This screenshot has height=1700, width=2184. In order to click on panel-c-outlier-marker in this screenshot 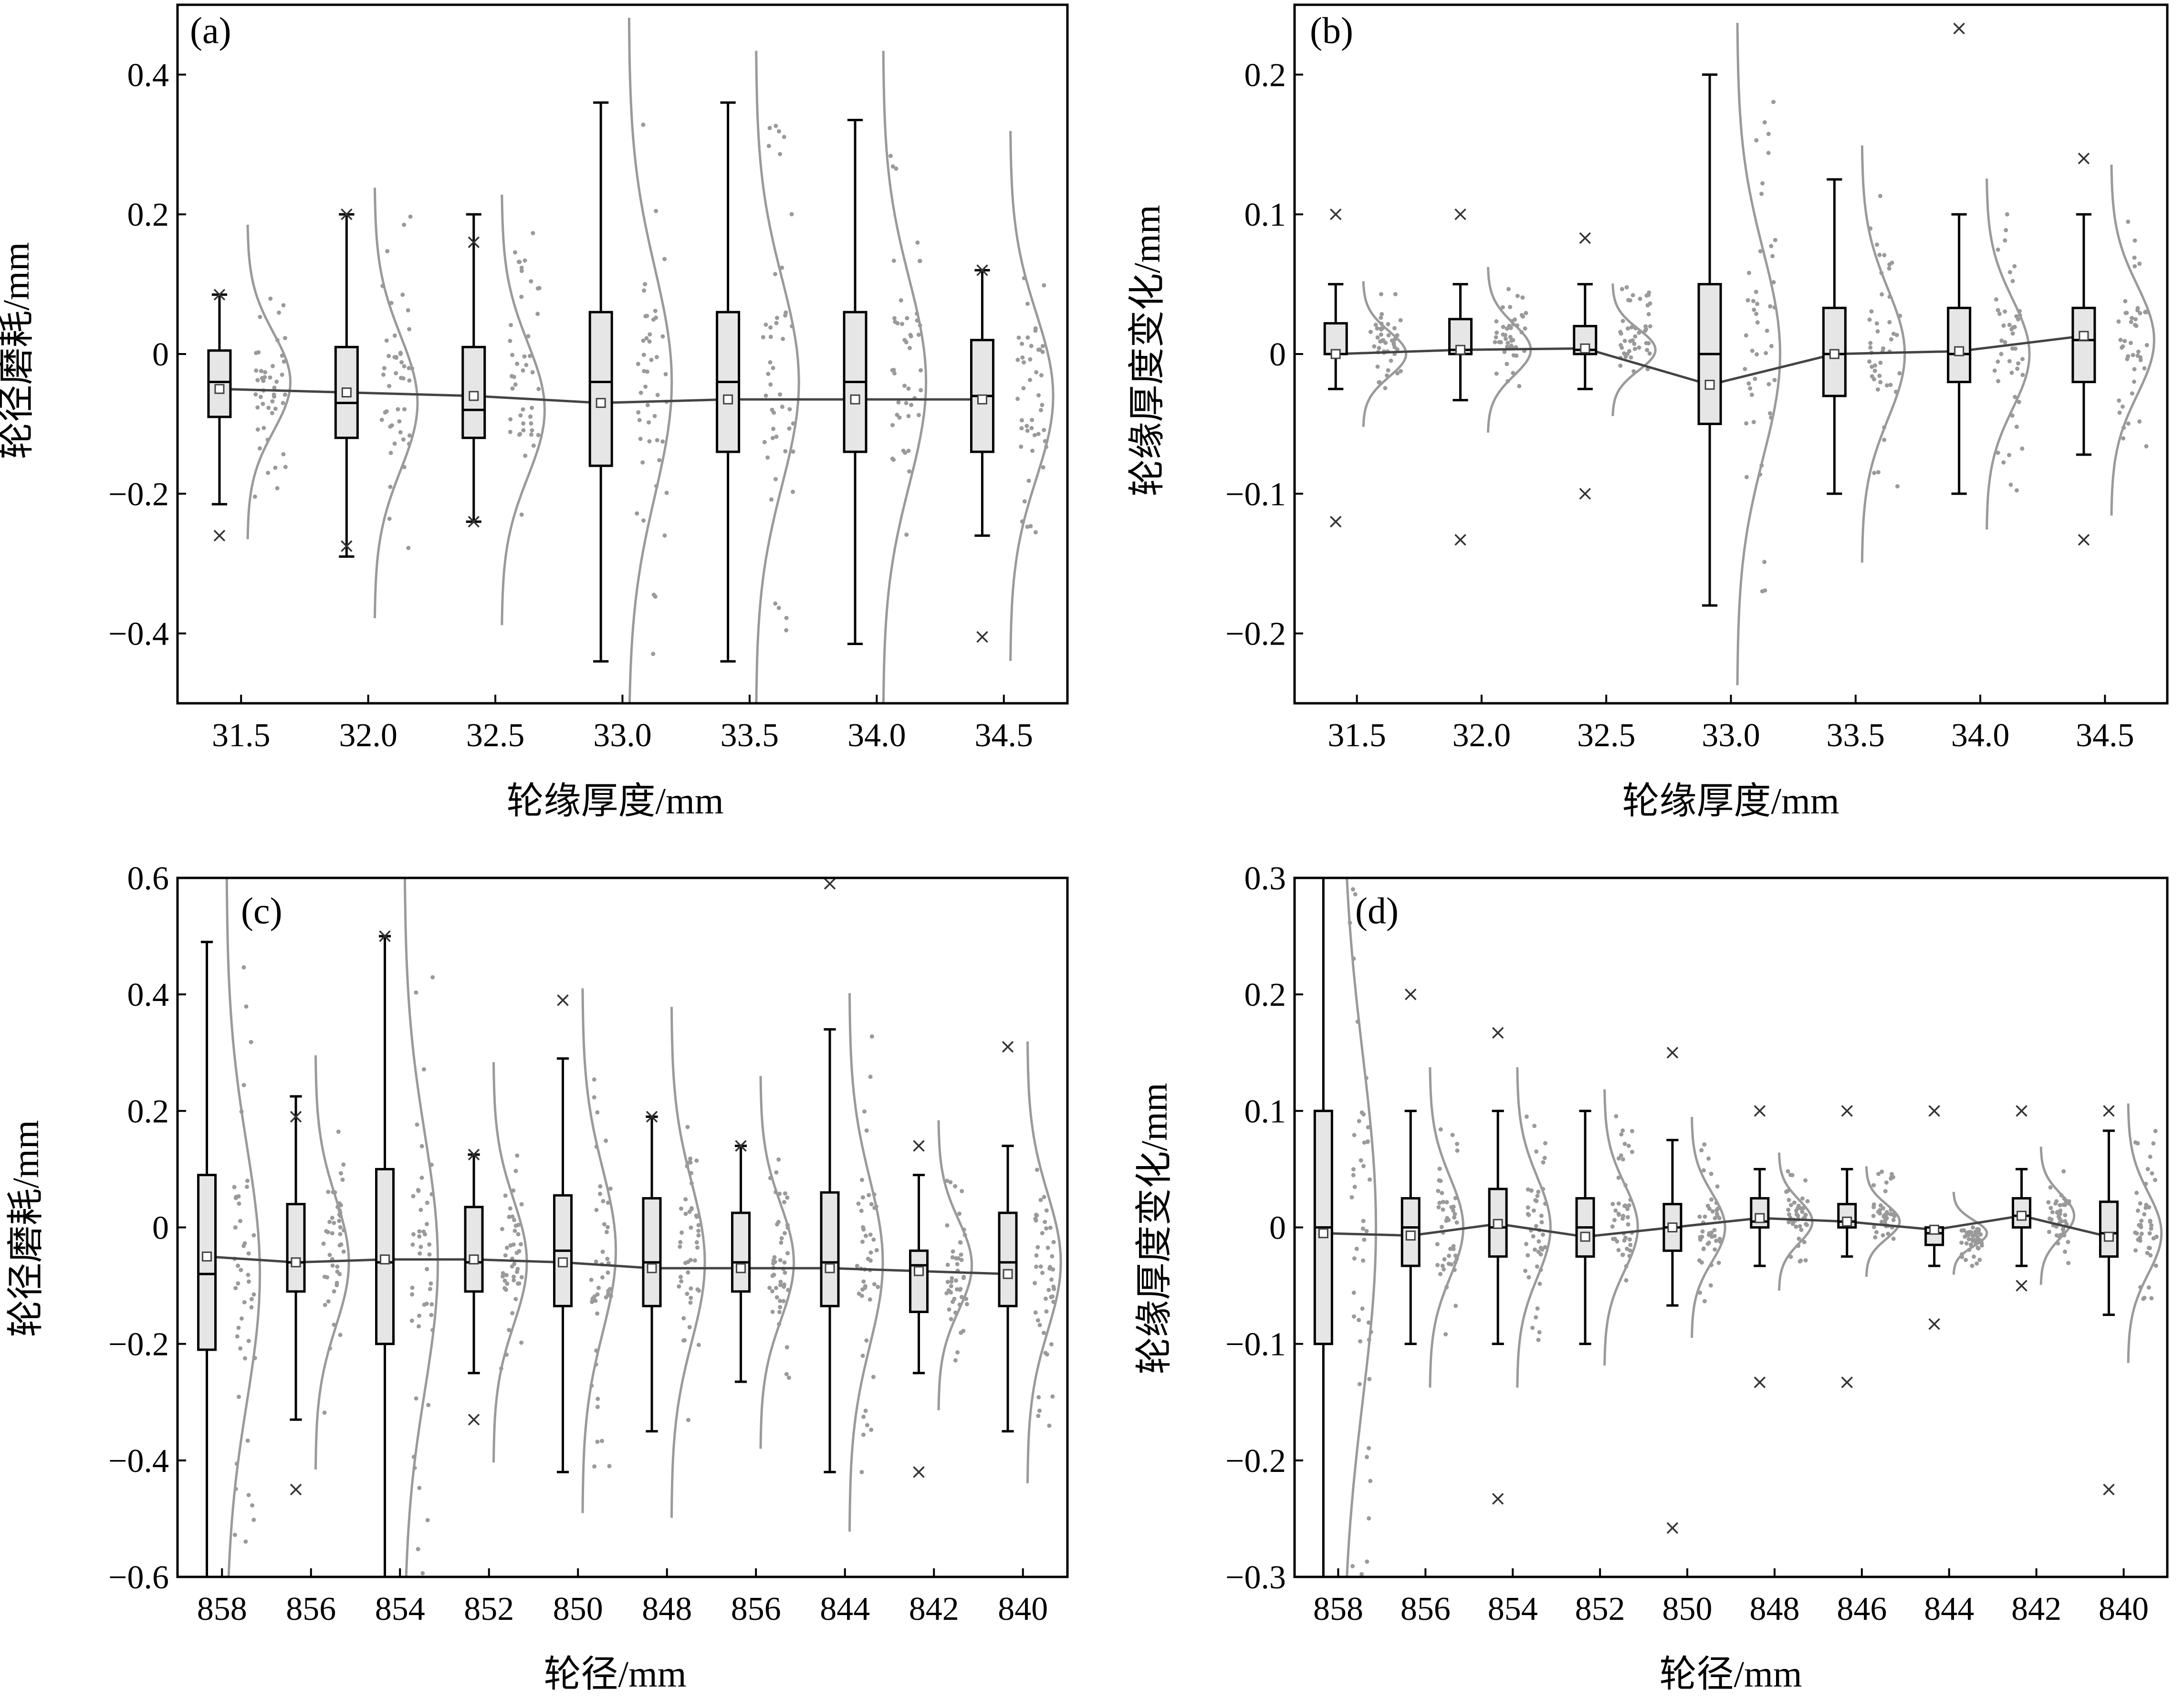, I will do `click(919, 1146)`.